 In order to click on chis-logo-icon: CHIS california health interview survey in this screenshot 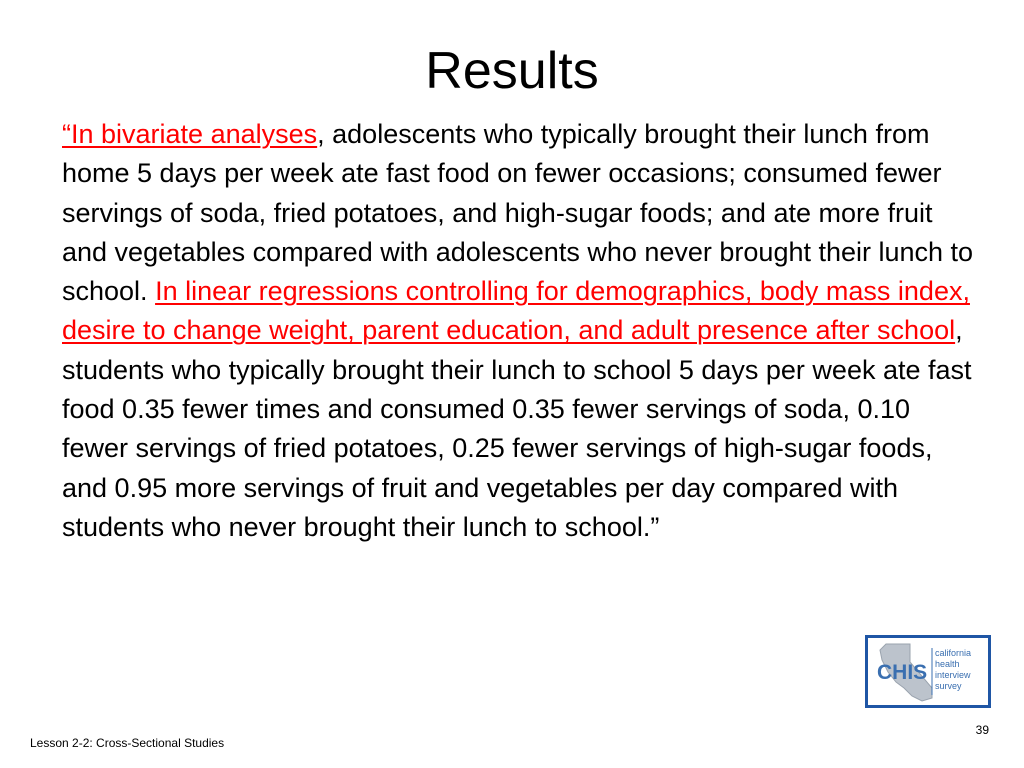, I will do `click(924, 672)`.